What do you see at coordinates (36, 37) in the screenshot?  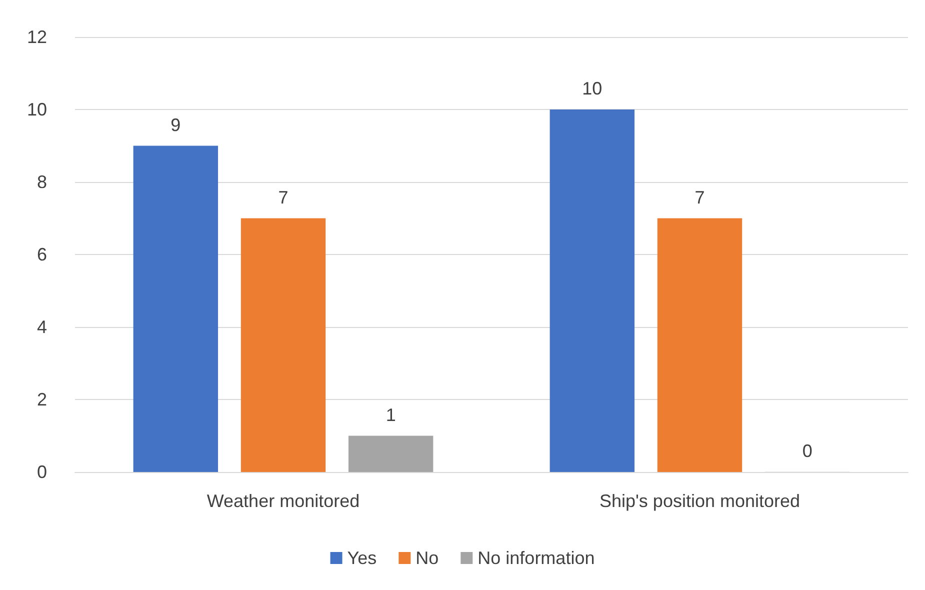 I see `y-tick-label: 12` at bounding box center [36, 37].